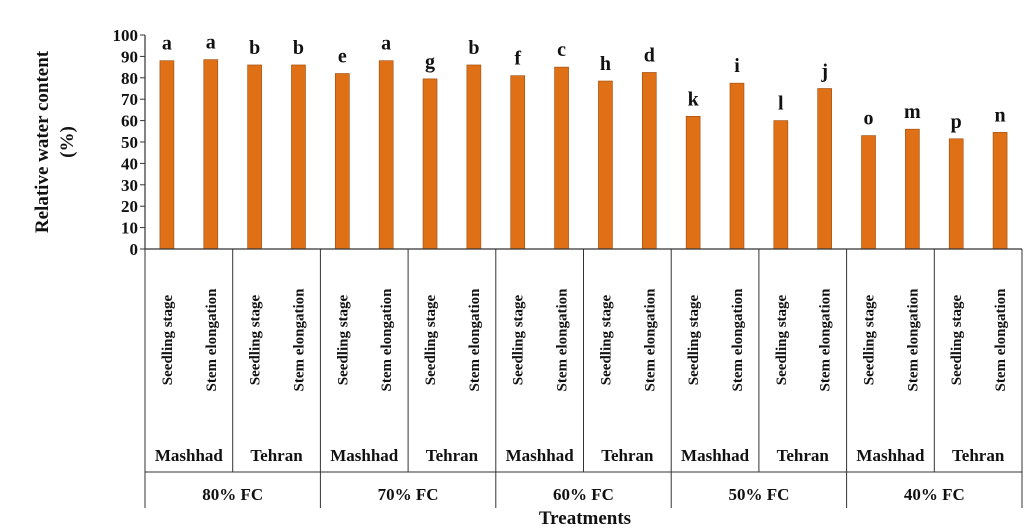 This screenshot has width=1029, height=528. I want to click on y-axis-title-line-1: Relative water content, so click(42, 141).